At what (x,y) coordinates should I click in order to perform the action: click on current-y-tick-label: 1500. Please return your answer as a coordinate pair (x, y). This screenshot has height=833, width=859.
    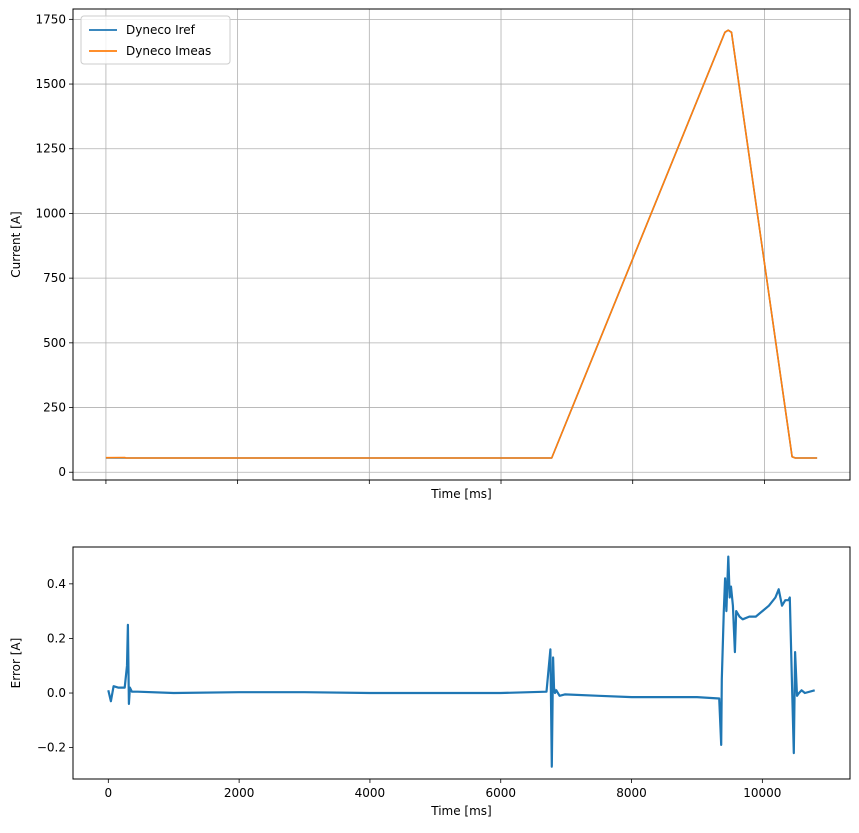
    Looking at the image, I should click on (50, 84).